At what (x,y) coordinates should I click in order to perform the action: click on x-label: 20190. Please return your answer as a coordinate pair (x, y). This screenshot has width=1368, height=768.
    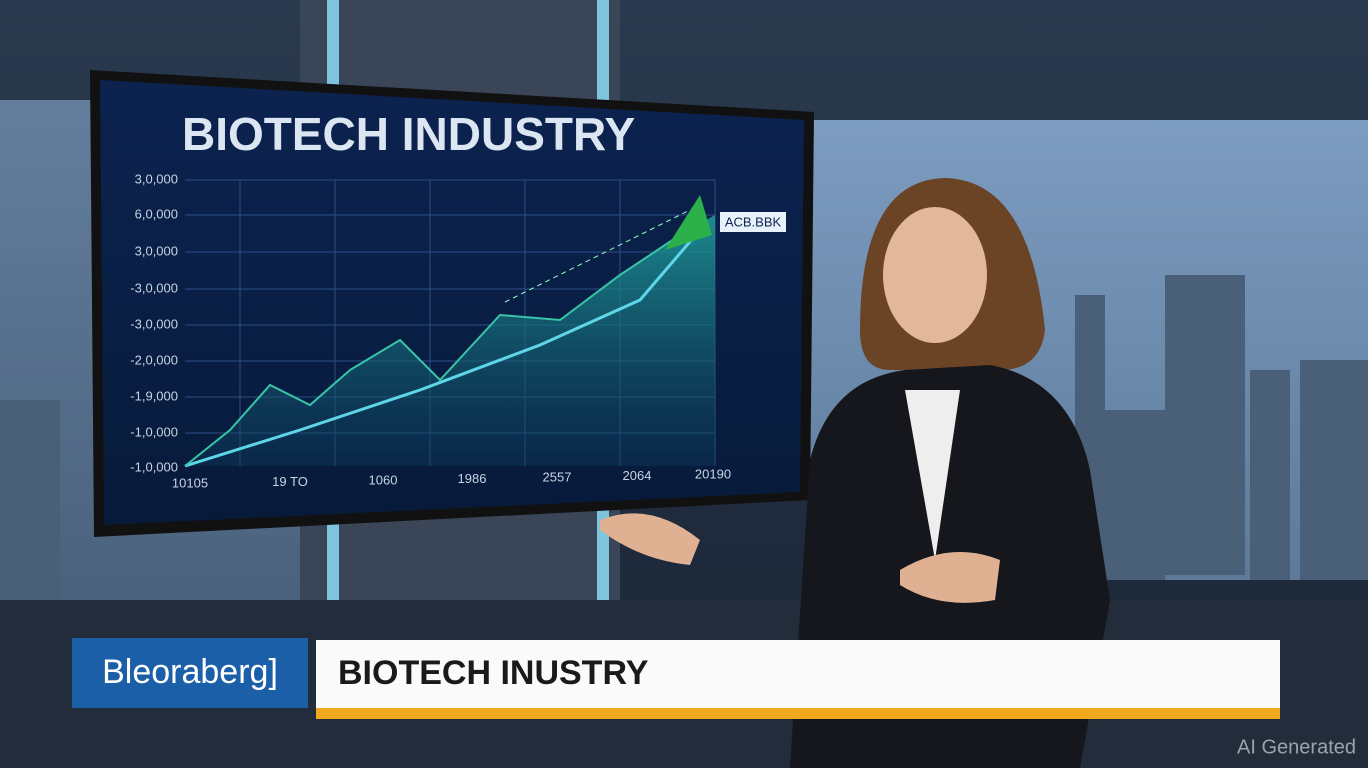
    Looking at the image, I should click on (713, 473).